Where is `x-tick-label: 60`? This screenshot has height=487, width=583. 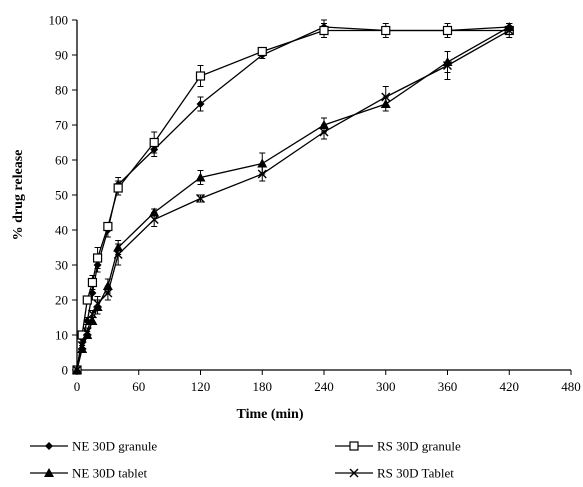
x-tick-label: 60 is located at coordinates (138, 386).